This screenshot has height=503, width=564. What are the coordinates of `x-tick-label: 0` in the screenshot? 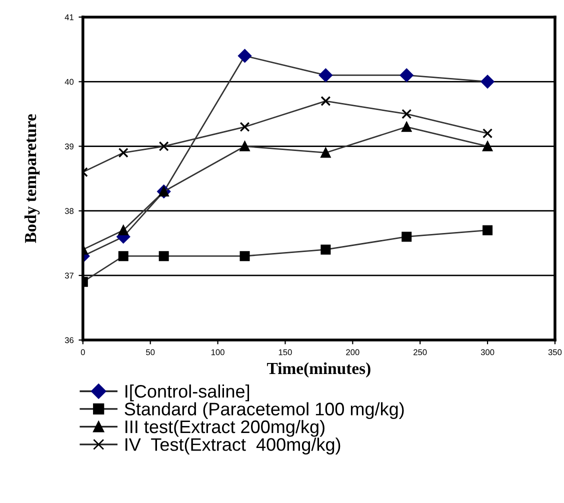 It's located at (82, 352).